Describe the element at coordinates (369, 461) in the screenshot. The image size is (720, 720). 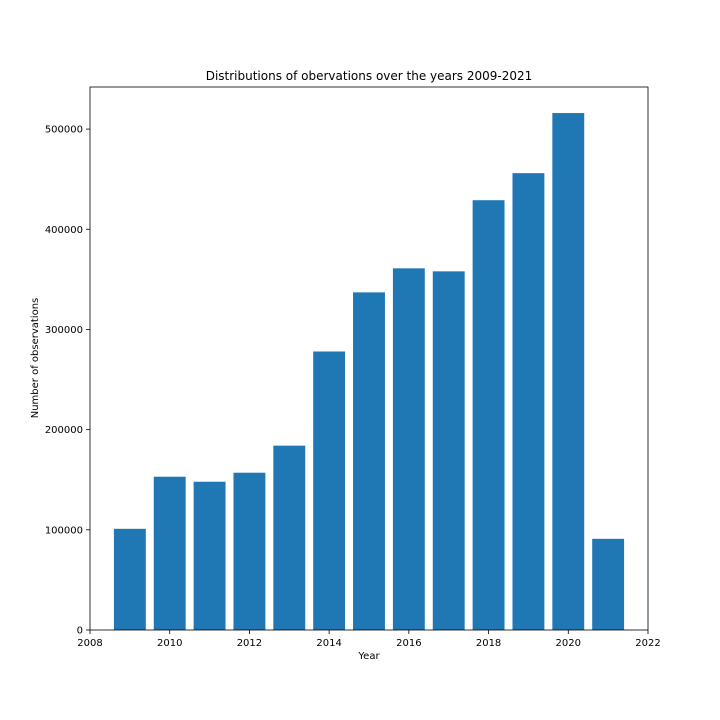
I see `bar-2015` at that location.